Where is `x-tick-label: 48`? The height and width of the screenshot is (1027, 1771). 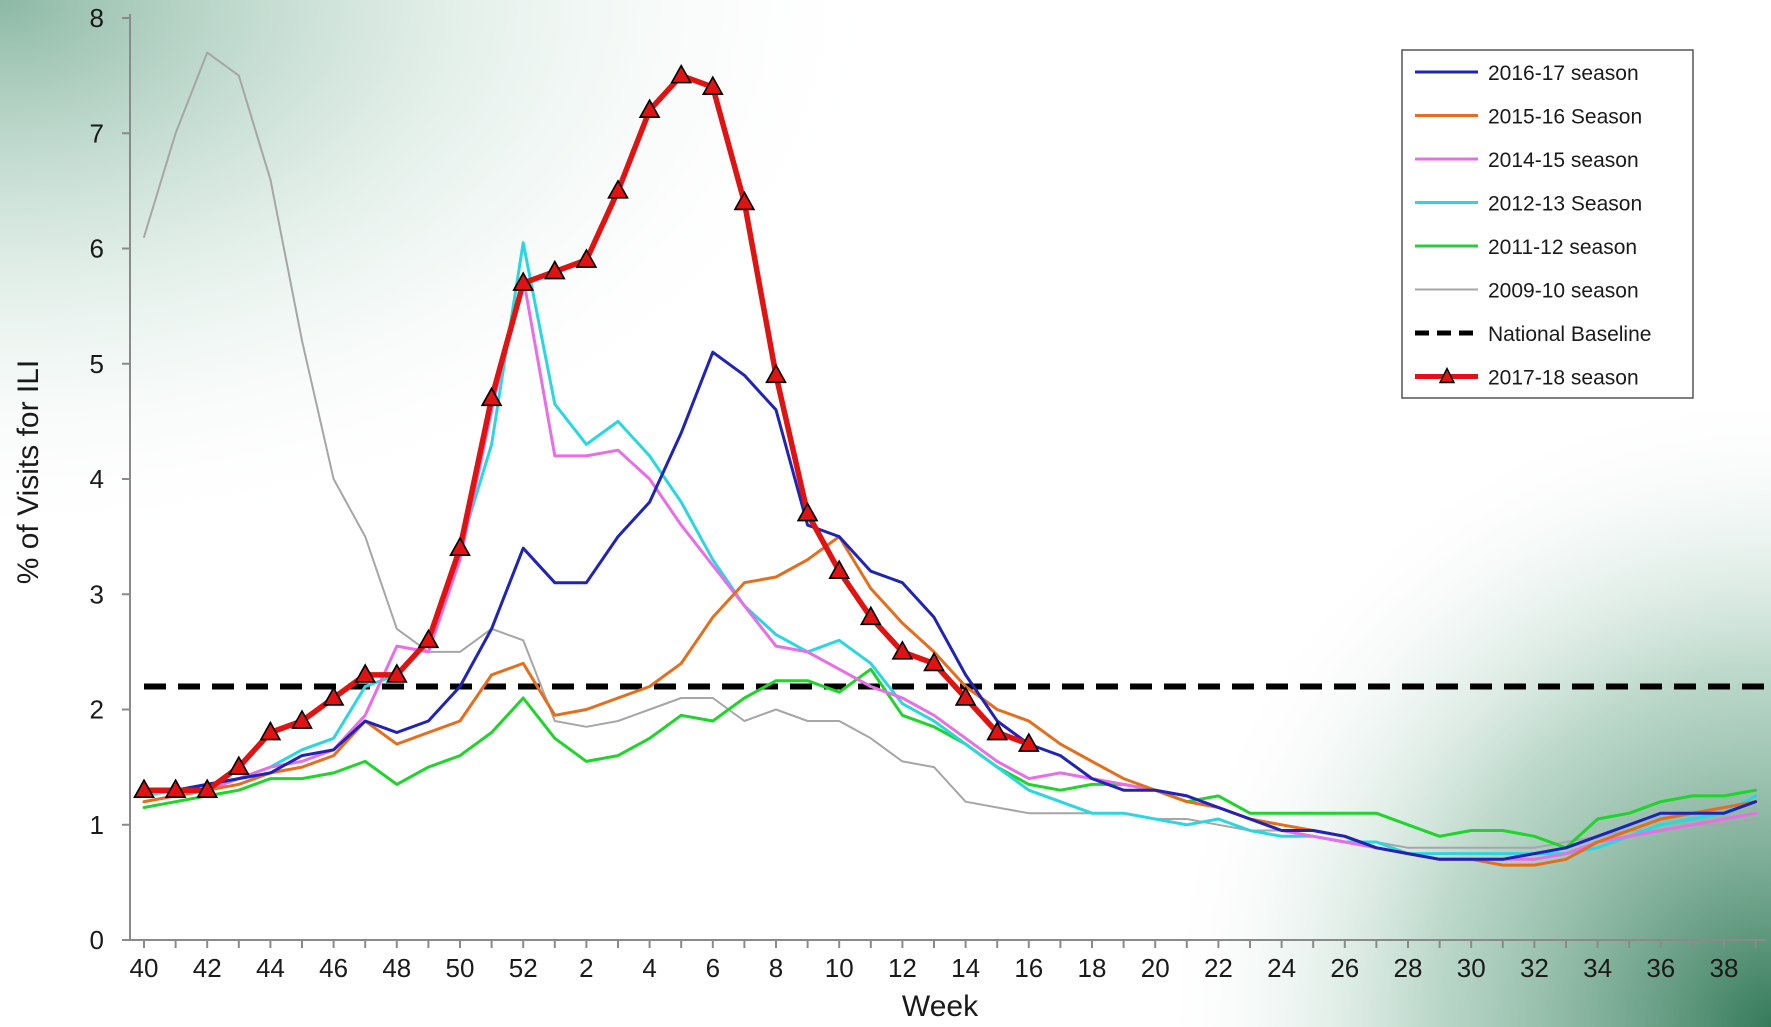
x-tick-label: 48 is located at coordinates (396, 968).